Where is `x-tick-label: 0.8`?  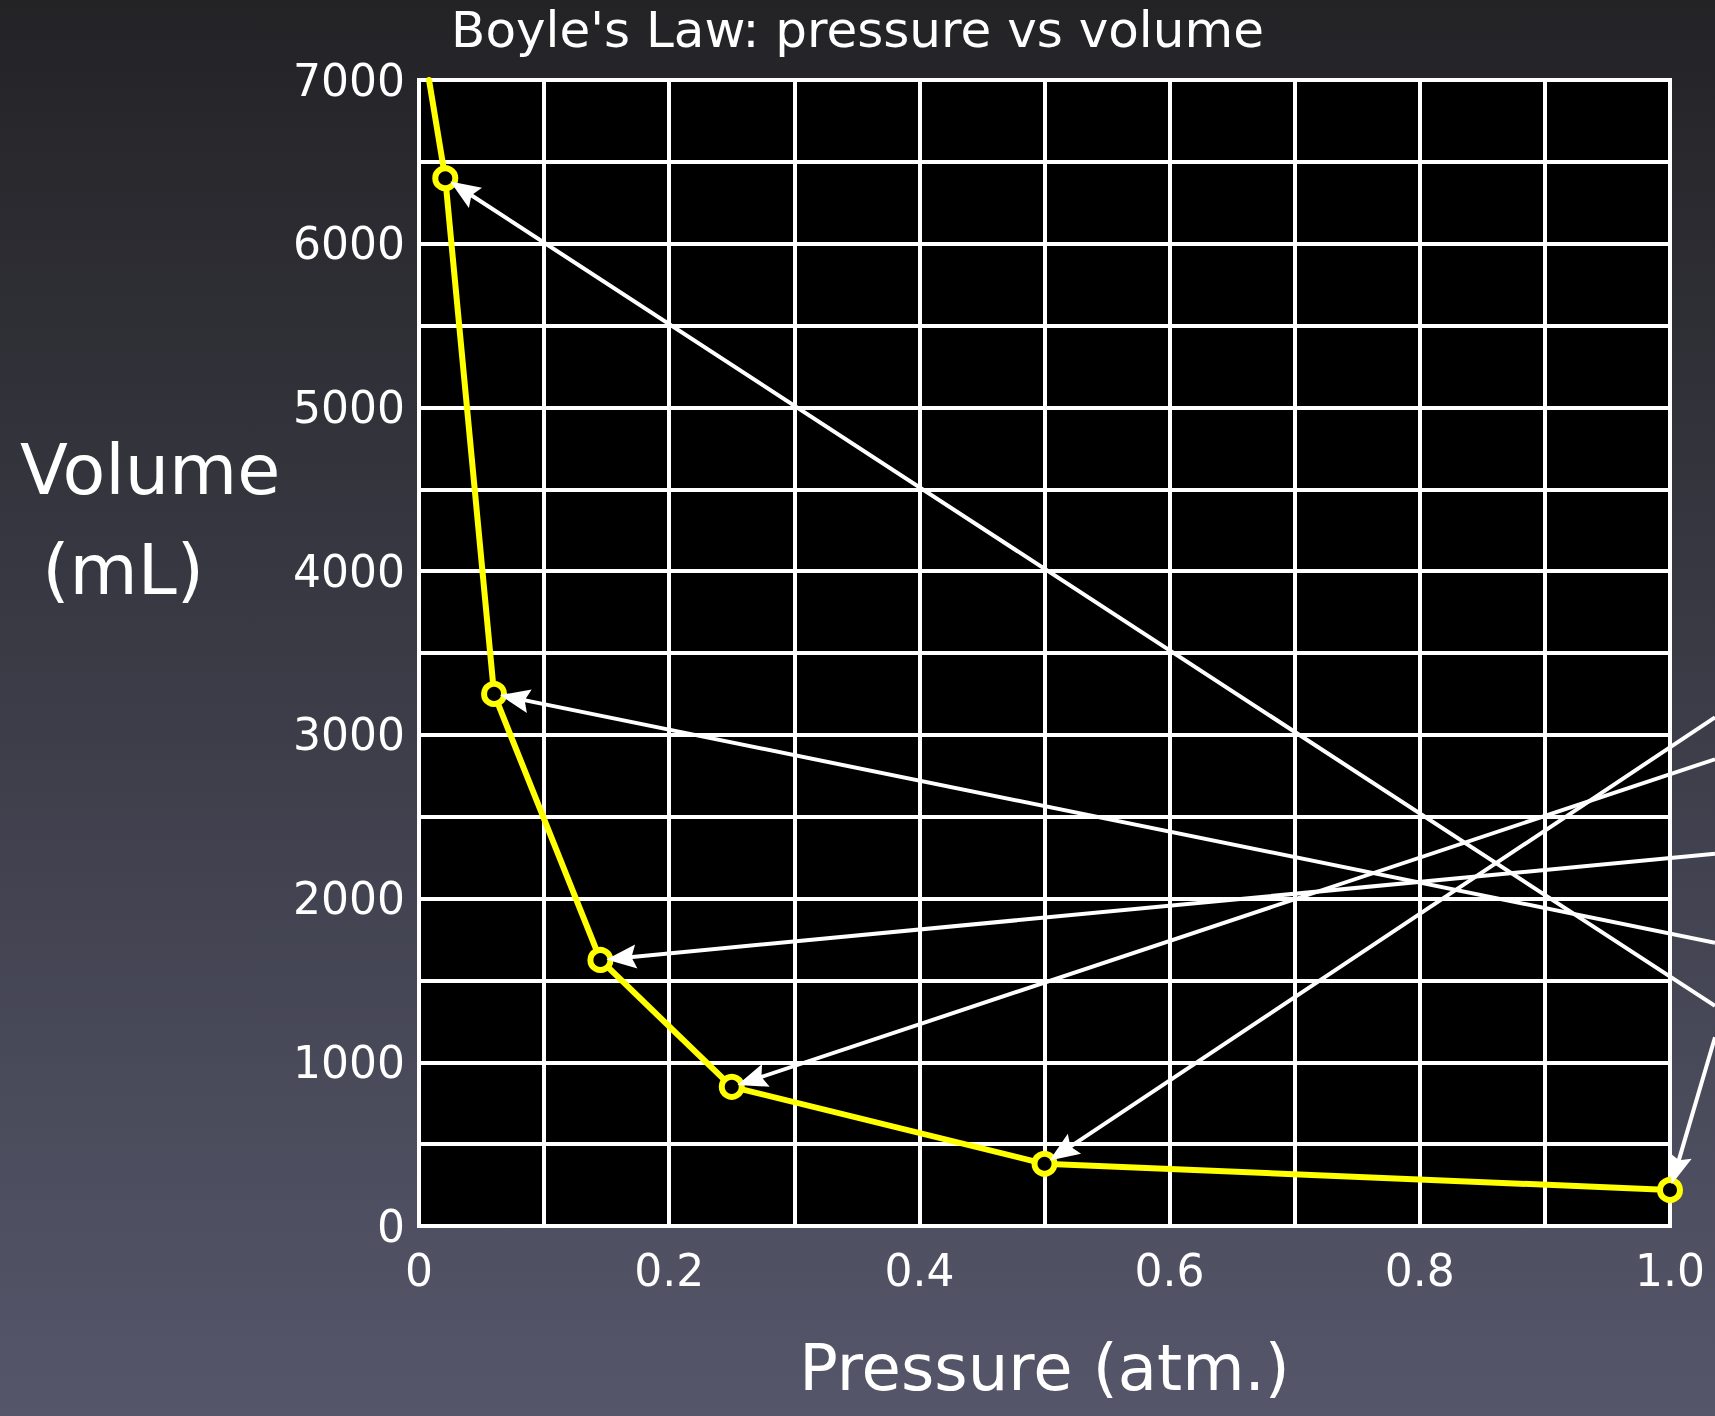 x-tick-label: 0.8 is located at coordinates (1419, 1270).